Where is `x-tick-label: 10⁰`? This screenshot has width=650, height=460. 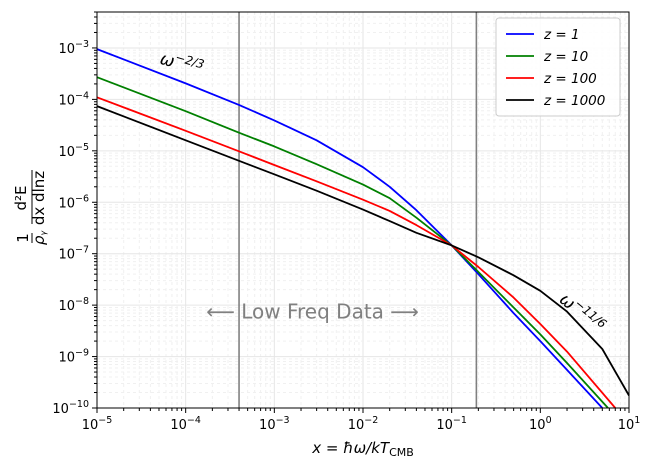 x-tick-label: 10⁰ is located at coordinates (540, 424).